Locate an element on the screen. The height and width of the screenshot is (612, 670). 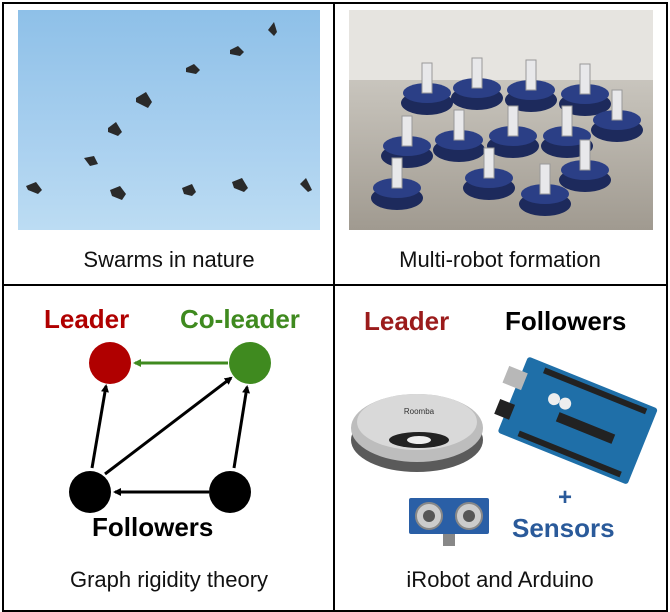
caption-graph-rigidity: Graph rigidity theory is located at coordinates (169, 579).